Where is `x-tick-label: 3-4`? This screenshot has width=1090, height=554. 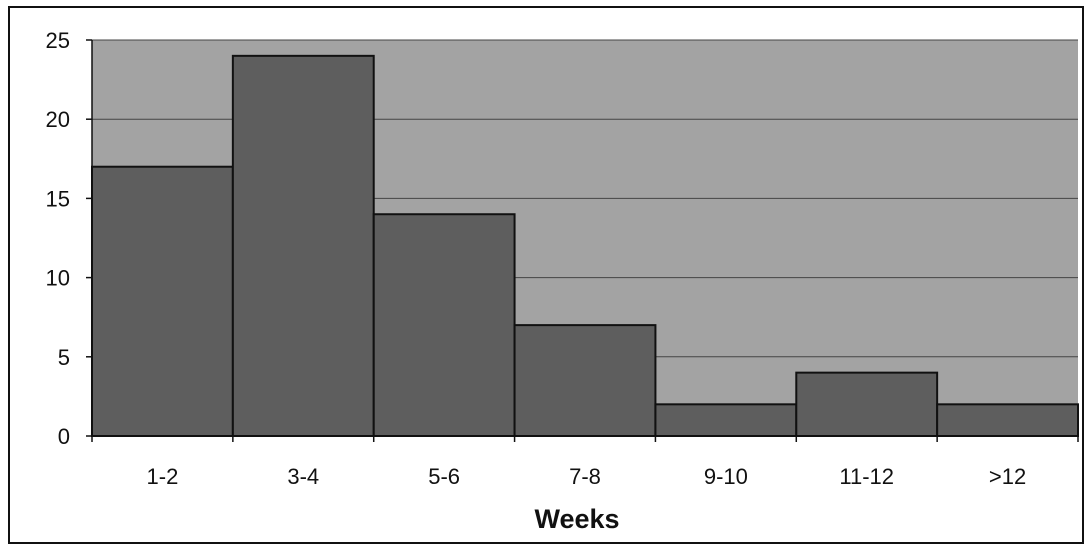
x-tick-label: 3-4 is located at coordinates (303, 476).